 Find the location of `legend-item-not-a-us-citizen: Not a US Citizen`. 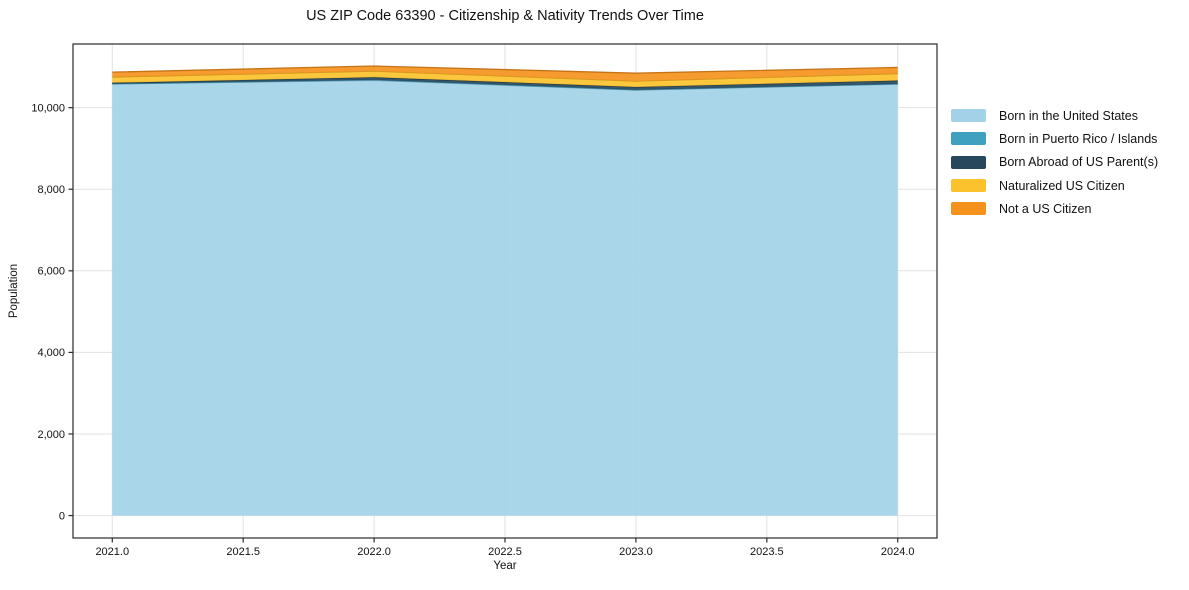

legend-item-not-a-us-citizen: Not a US Citizen is located at coordinates (1054, 208).